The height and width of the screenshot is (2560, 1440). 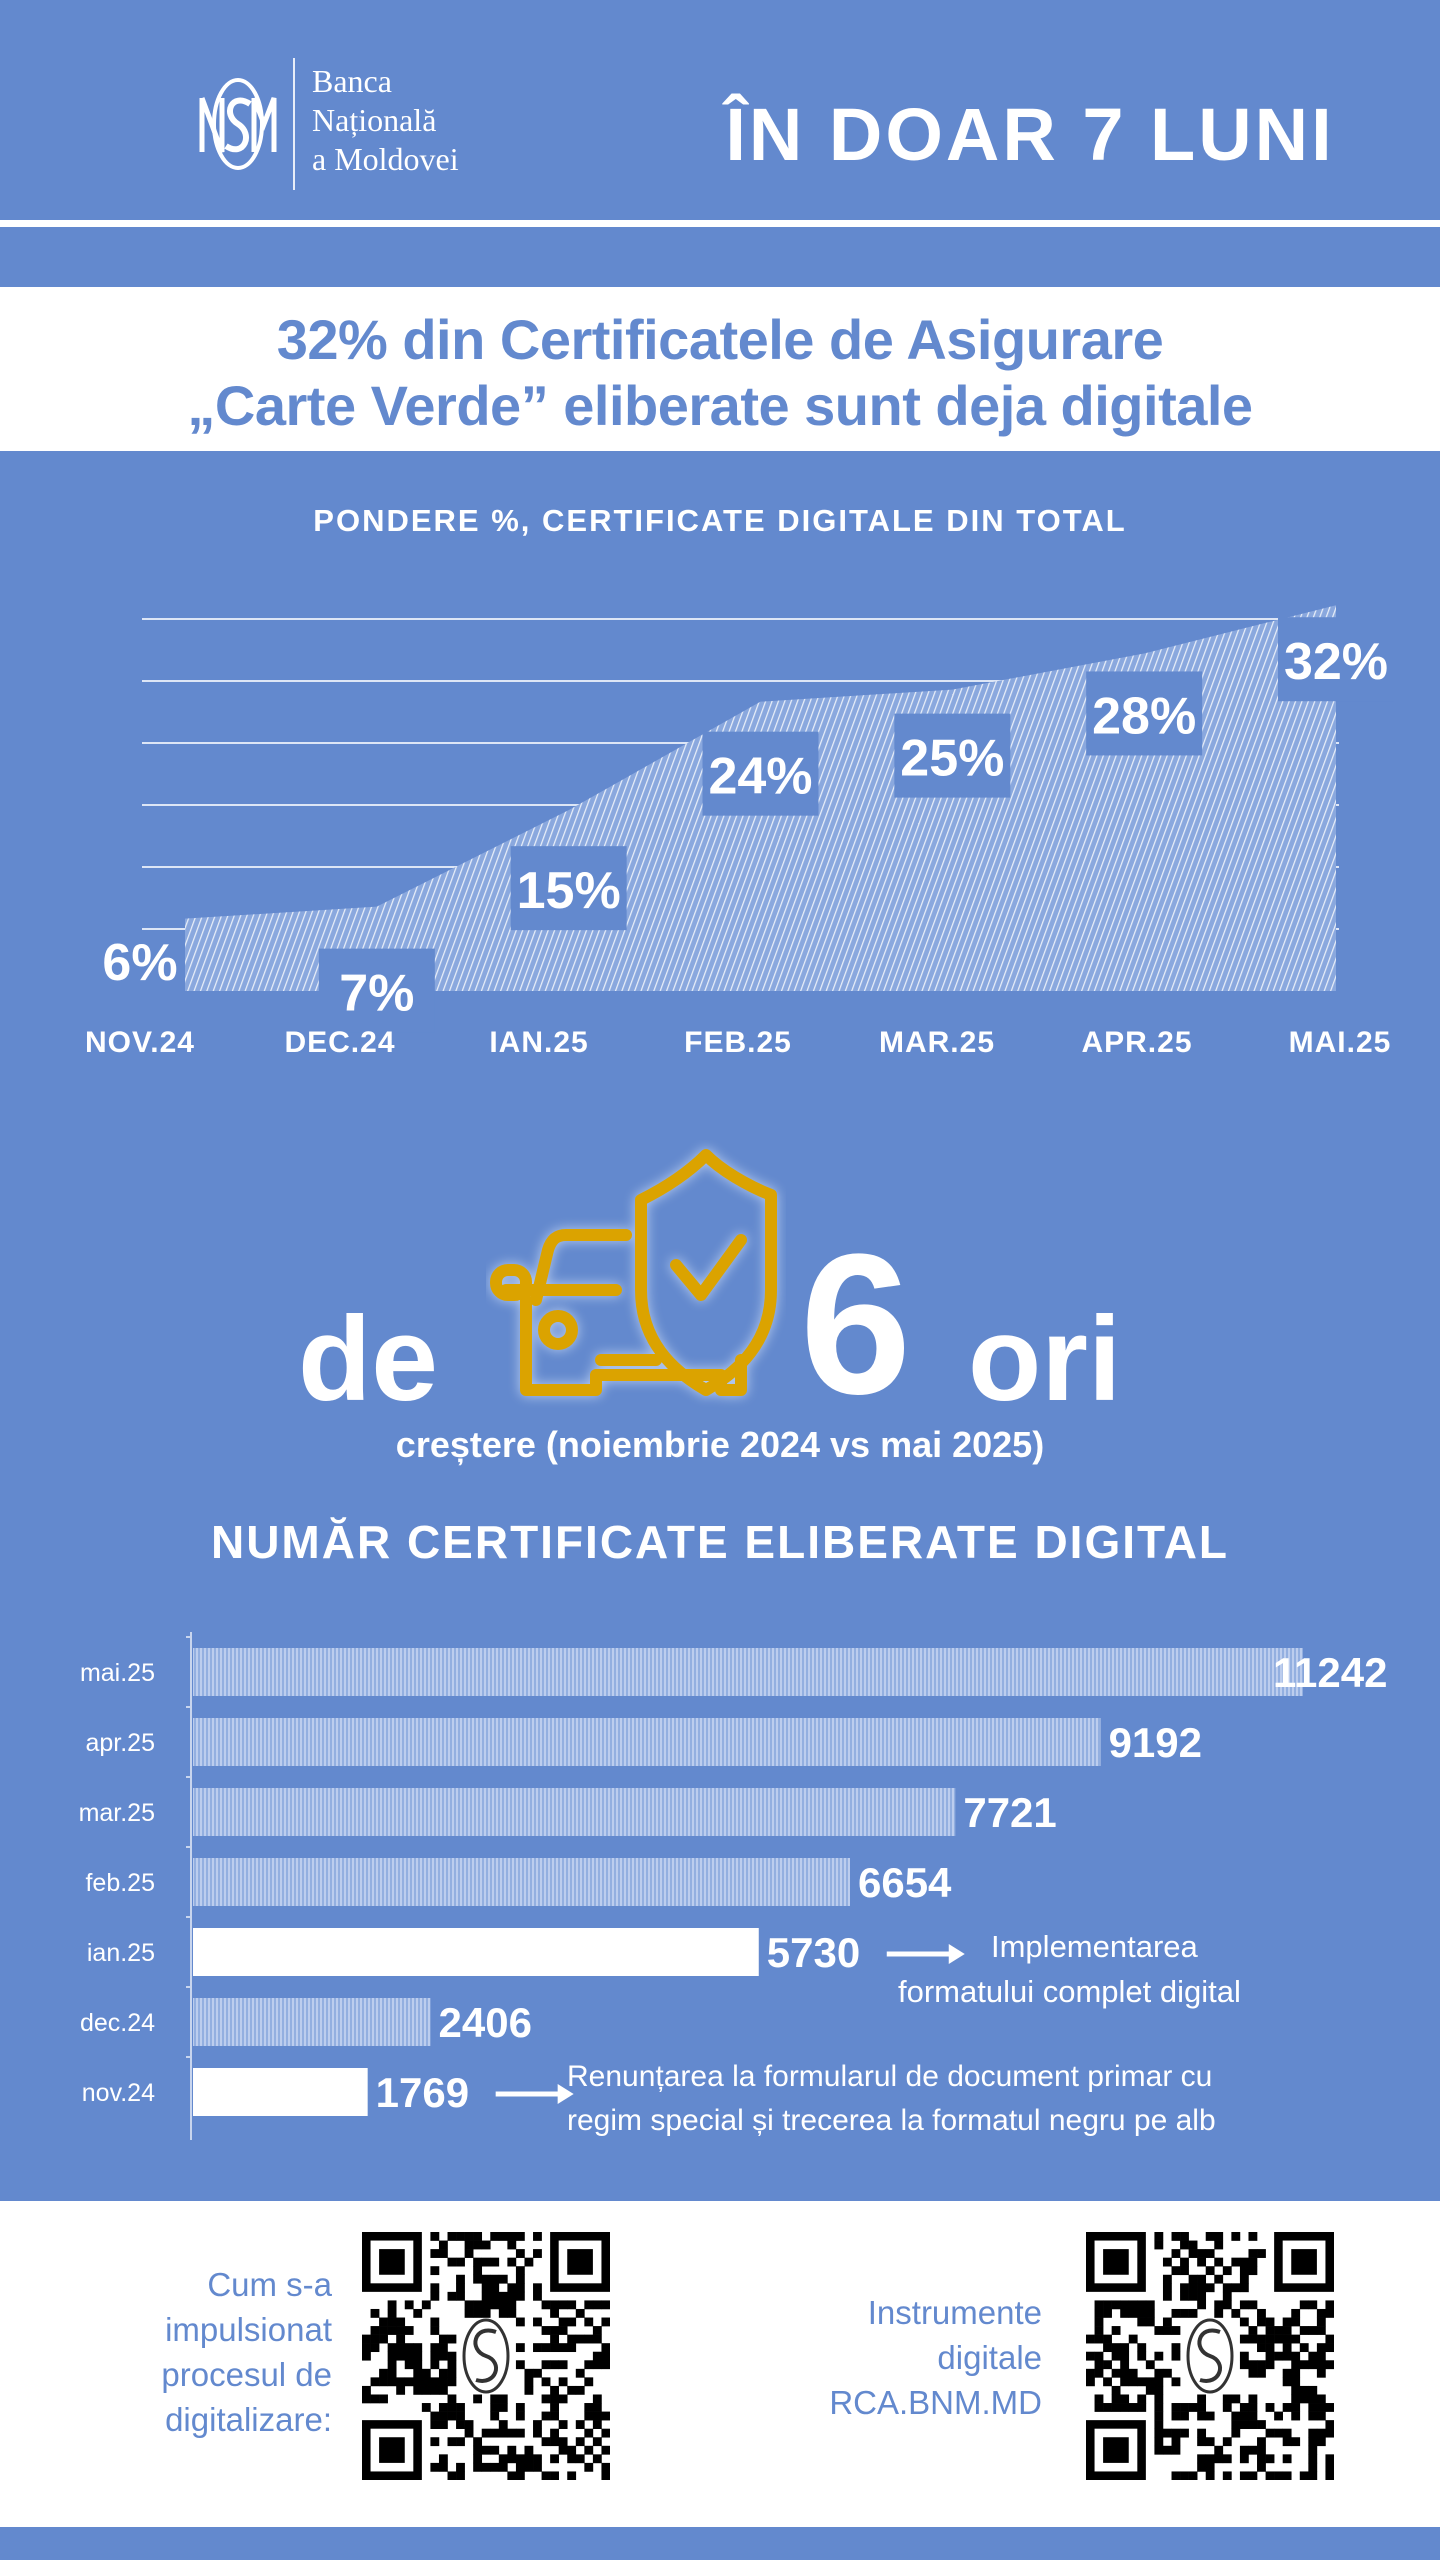 I want to click on y-tick-label: mar.25, so click(x=117, y=1813).